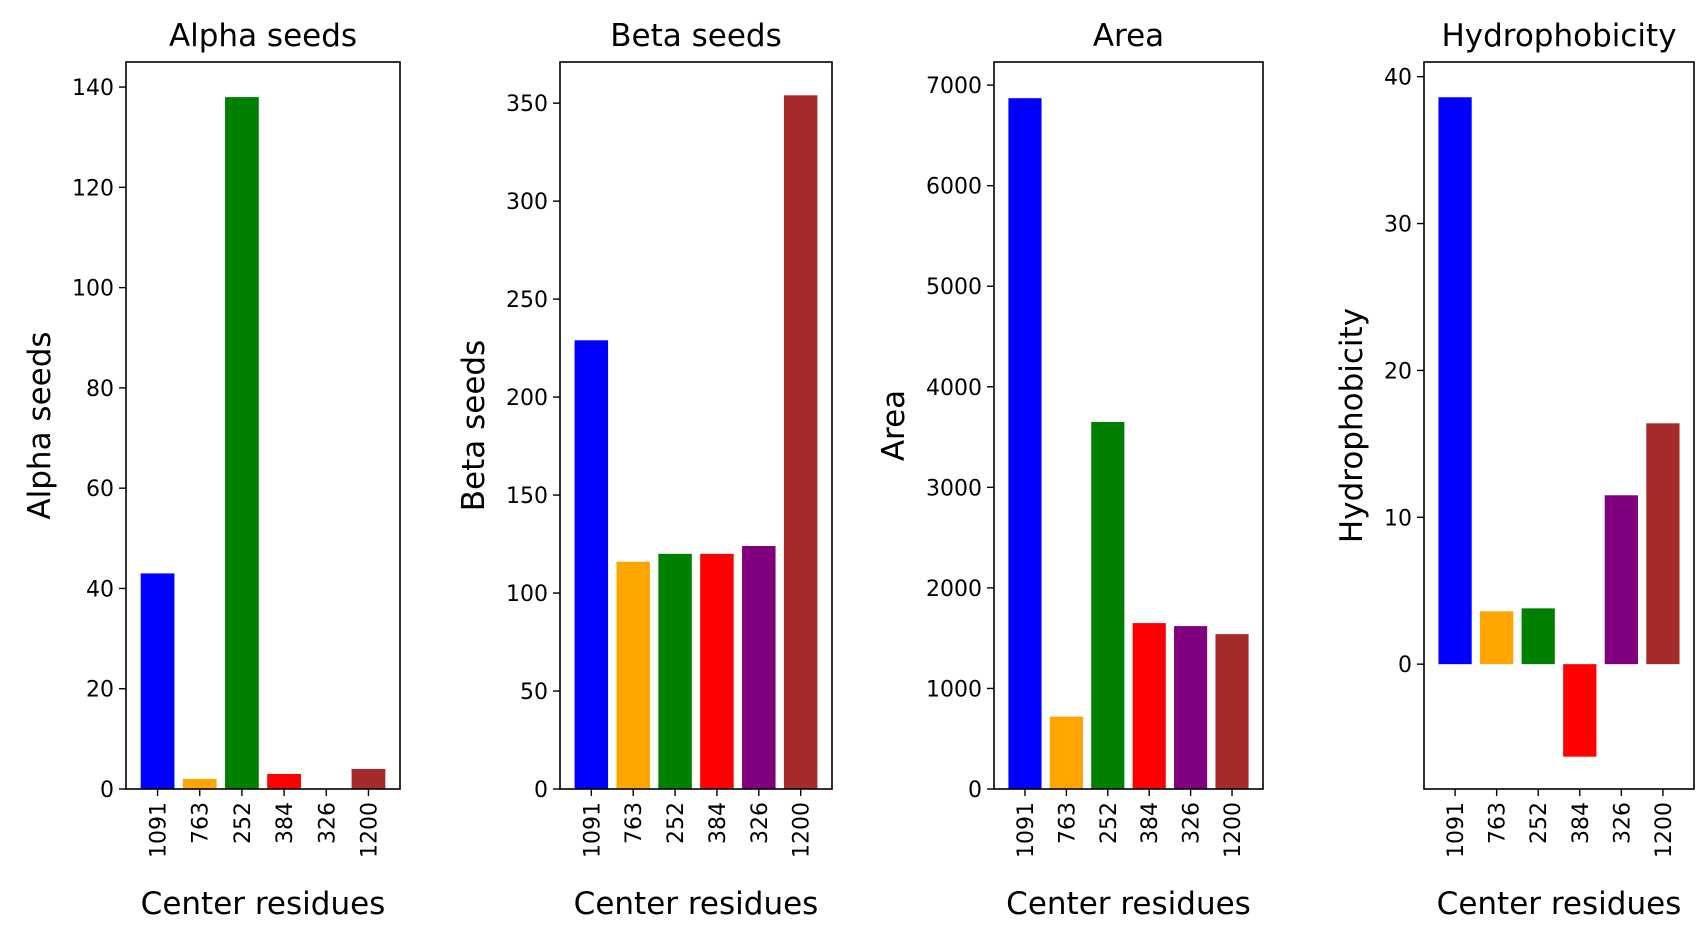 The width and height of the screenshot is (1706, 937). I want to click on y-axis-label: Alpha seeds, so click(40, 425).